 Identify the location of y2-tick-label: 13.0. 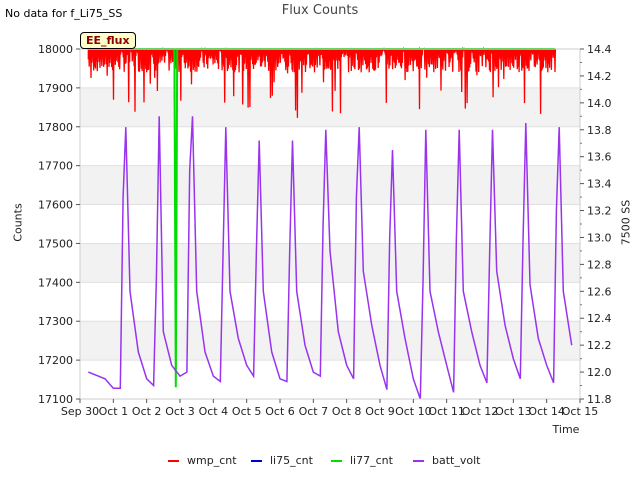
(599, 237).